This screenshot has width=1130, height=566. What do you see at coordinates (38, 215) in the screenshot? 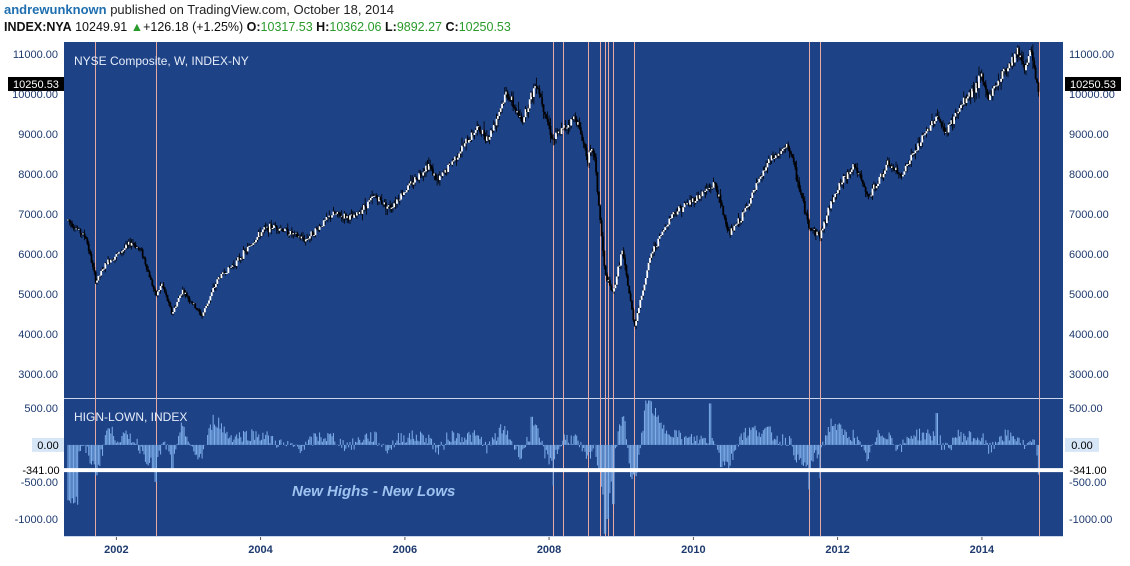
I see `price-left-tick-label: 7000.00` at bounding box center [38, 215].